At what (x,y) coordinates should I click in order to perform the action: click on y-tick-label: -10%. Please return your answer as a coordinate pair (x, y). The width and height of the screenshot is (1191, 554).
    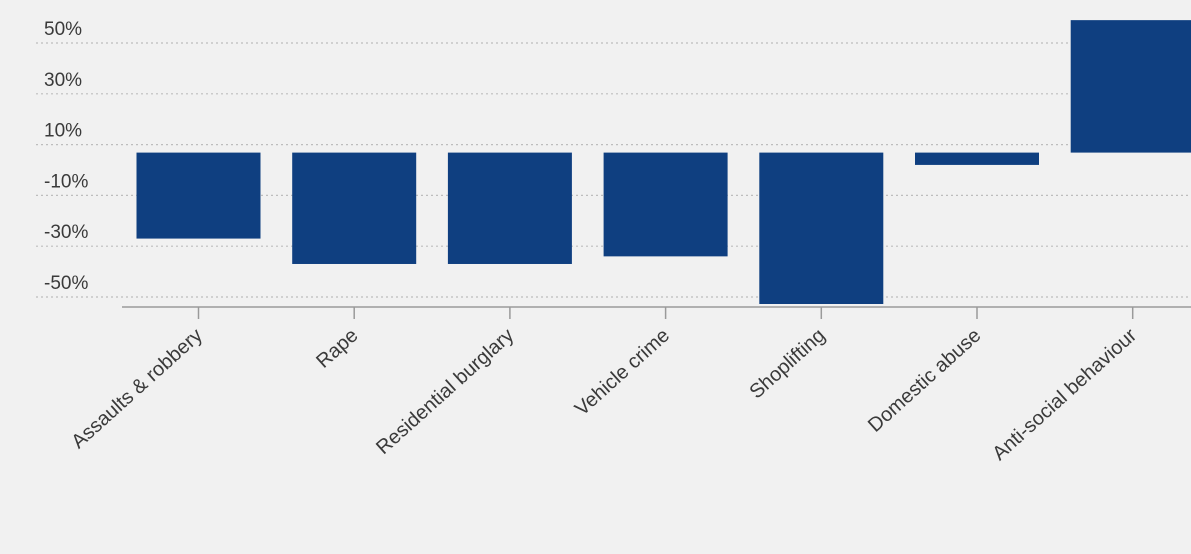
    Looking at the image, I should click on (66, 181).